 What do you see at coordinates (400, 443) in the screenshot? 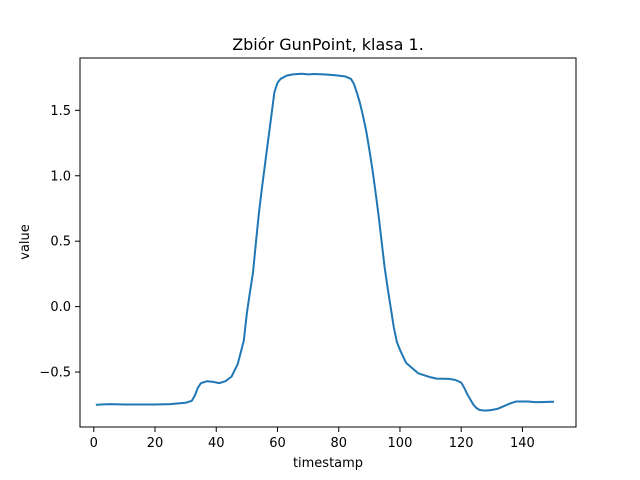
I see `x-tick-label: 100` at bounding box center [400, 443].